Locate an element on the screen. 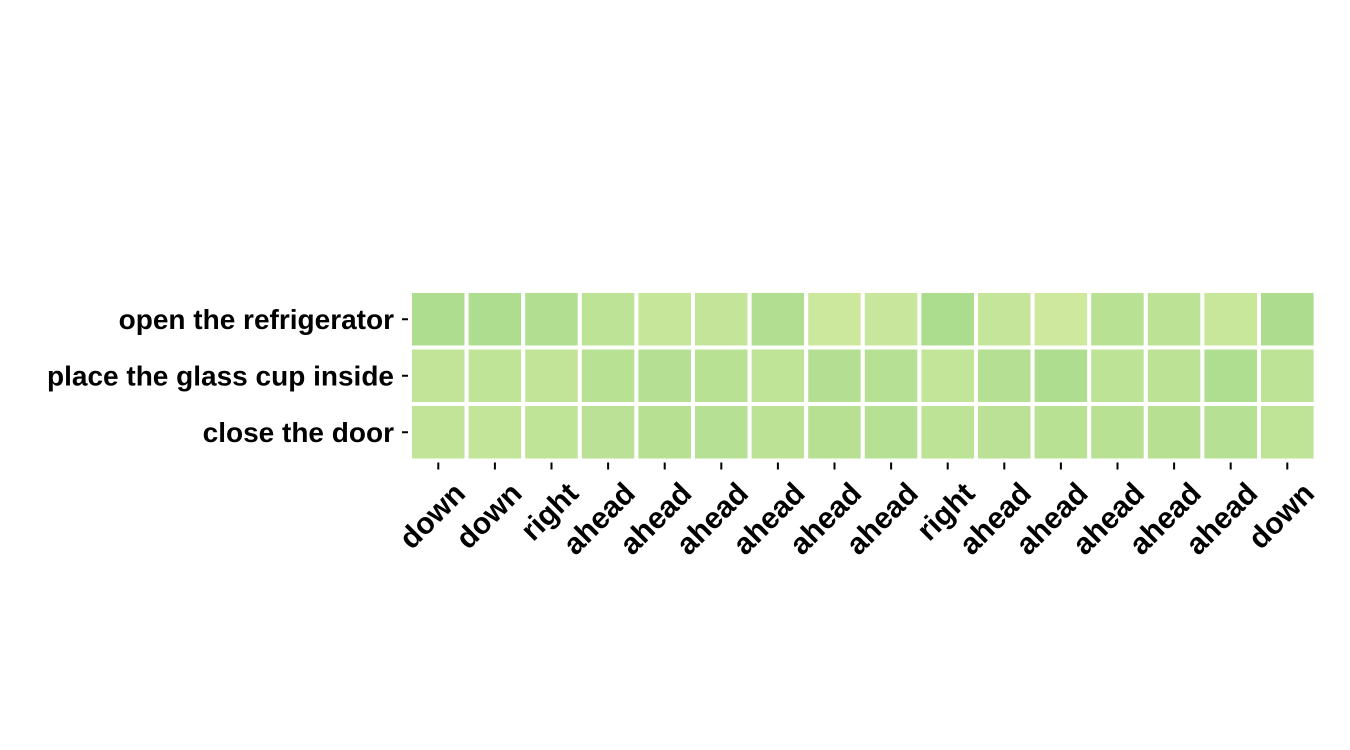 This screenshot has height=750, width=1350. y-tick-label: open the refrigerator is located at coordinates (256, 319).